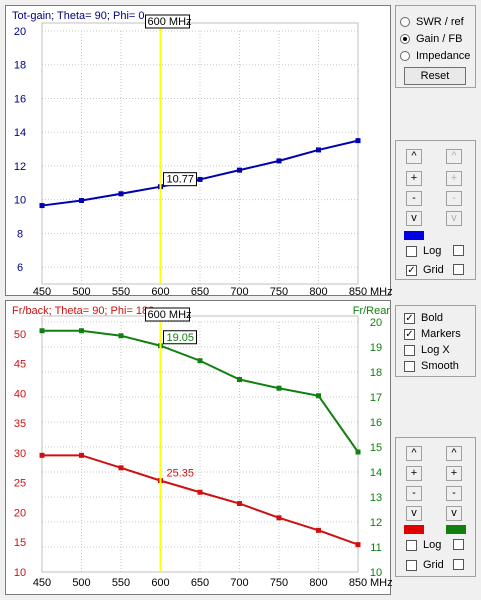 The width and height of the screenshot is (481, 600). Describe the element at coordinates (414, 218) in the screenshot. I see `gain-left-down-button: v` at that location.